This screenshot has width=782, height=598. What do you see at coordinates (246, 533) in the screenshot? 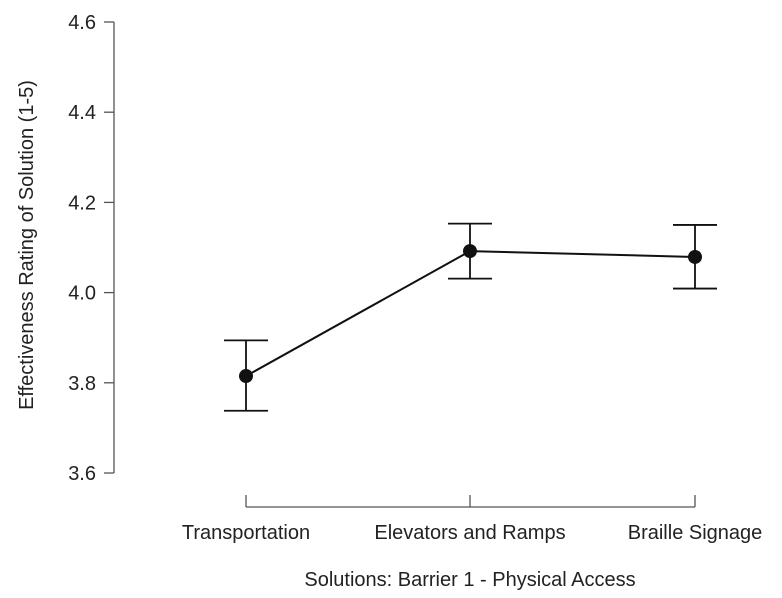
I see `x-tick-label: Transportation` at bounding box center [246, 533].